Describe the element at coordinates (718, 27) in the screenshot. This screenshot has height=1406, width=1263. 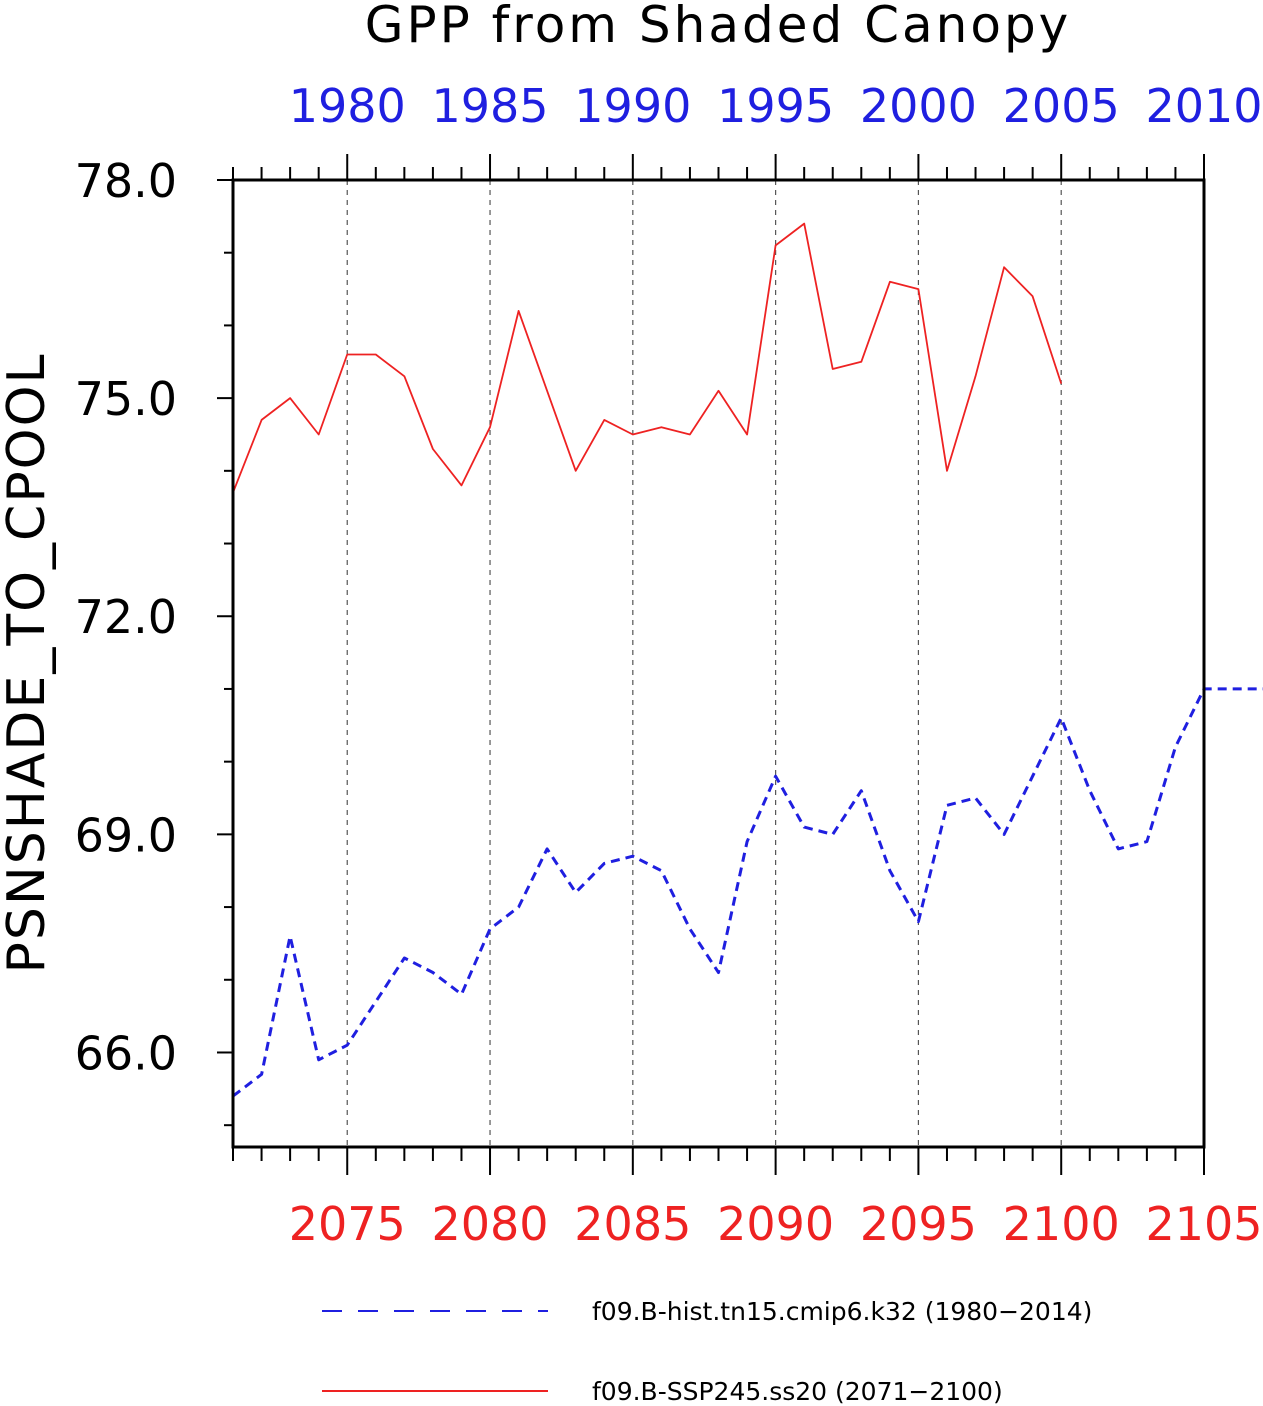
I see `chart-title: GPP from Shaded Canopy` at that location.